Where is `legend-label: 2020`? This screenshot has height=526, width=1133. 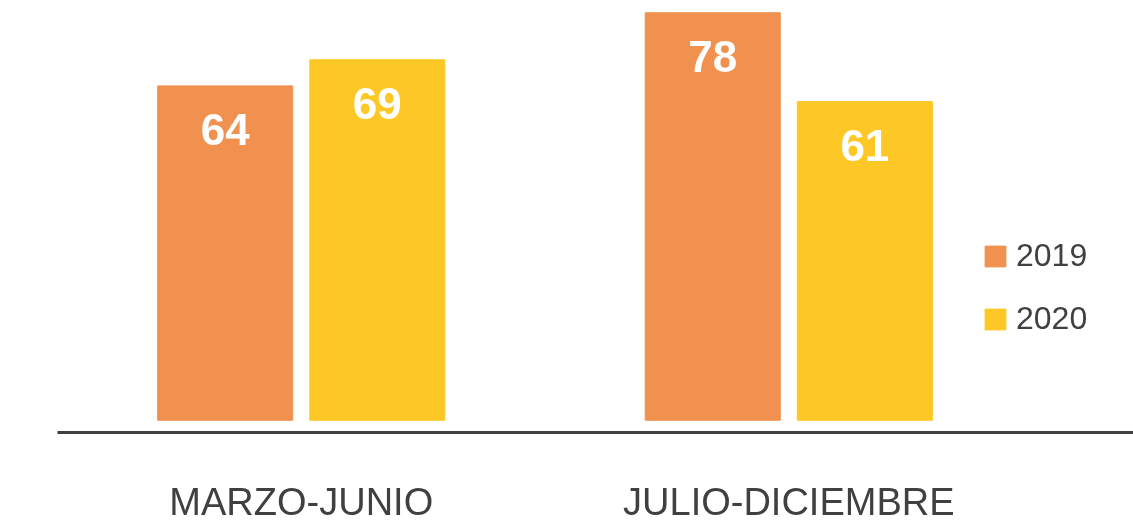
legend-label: 2020 is located at coordinates (1052, 318).